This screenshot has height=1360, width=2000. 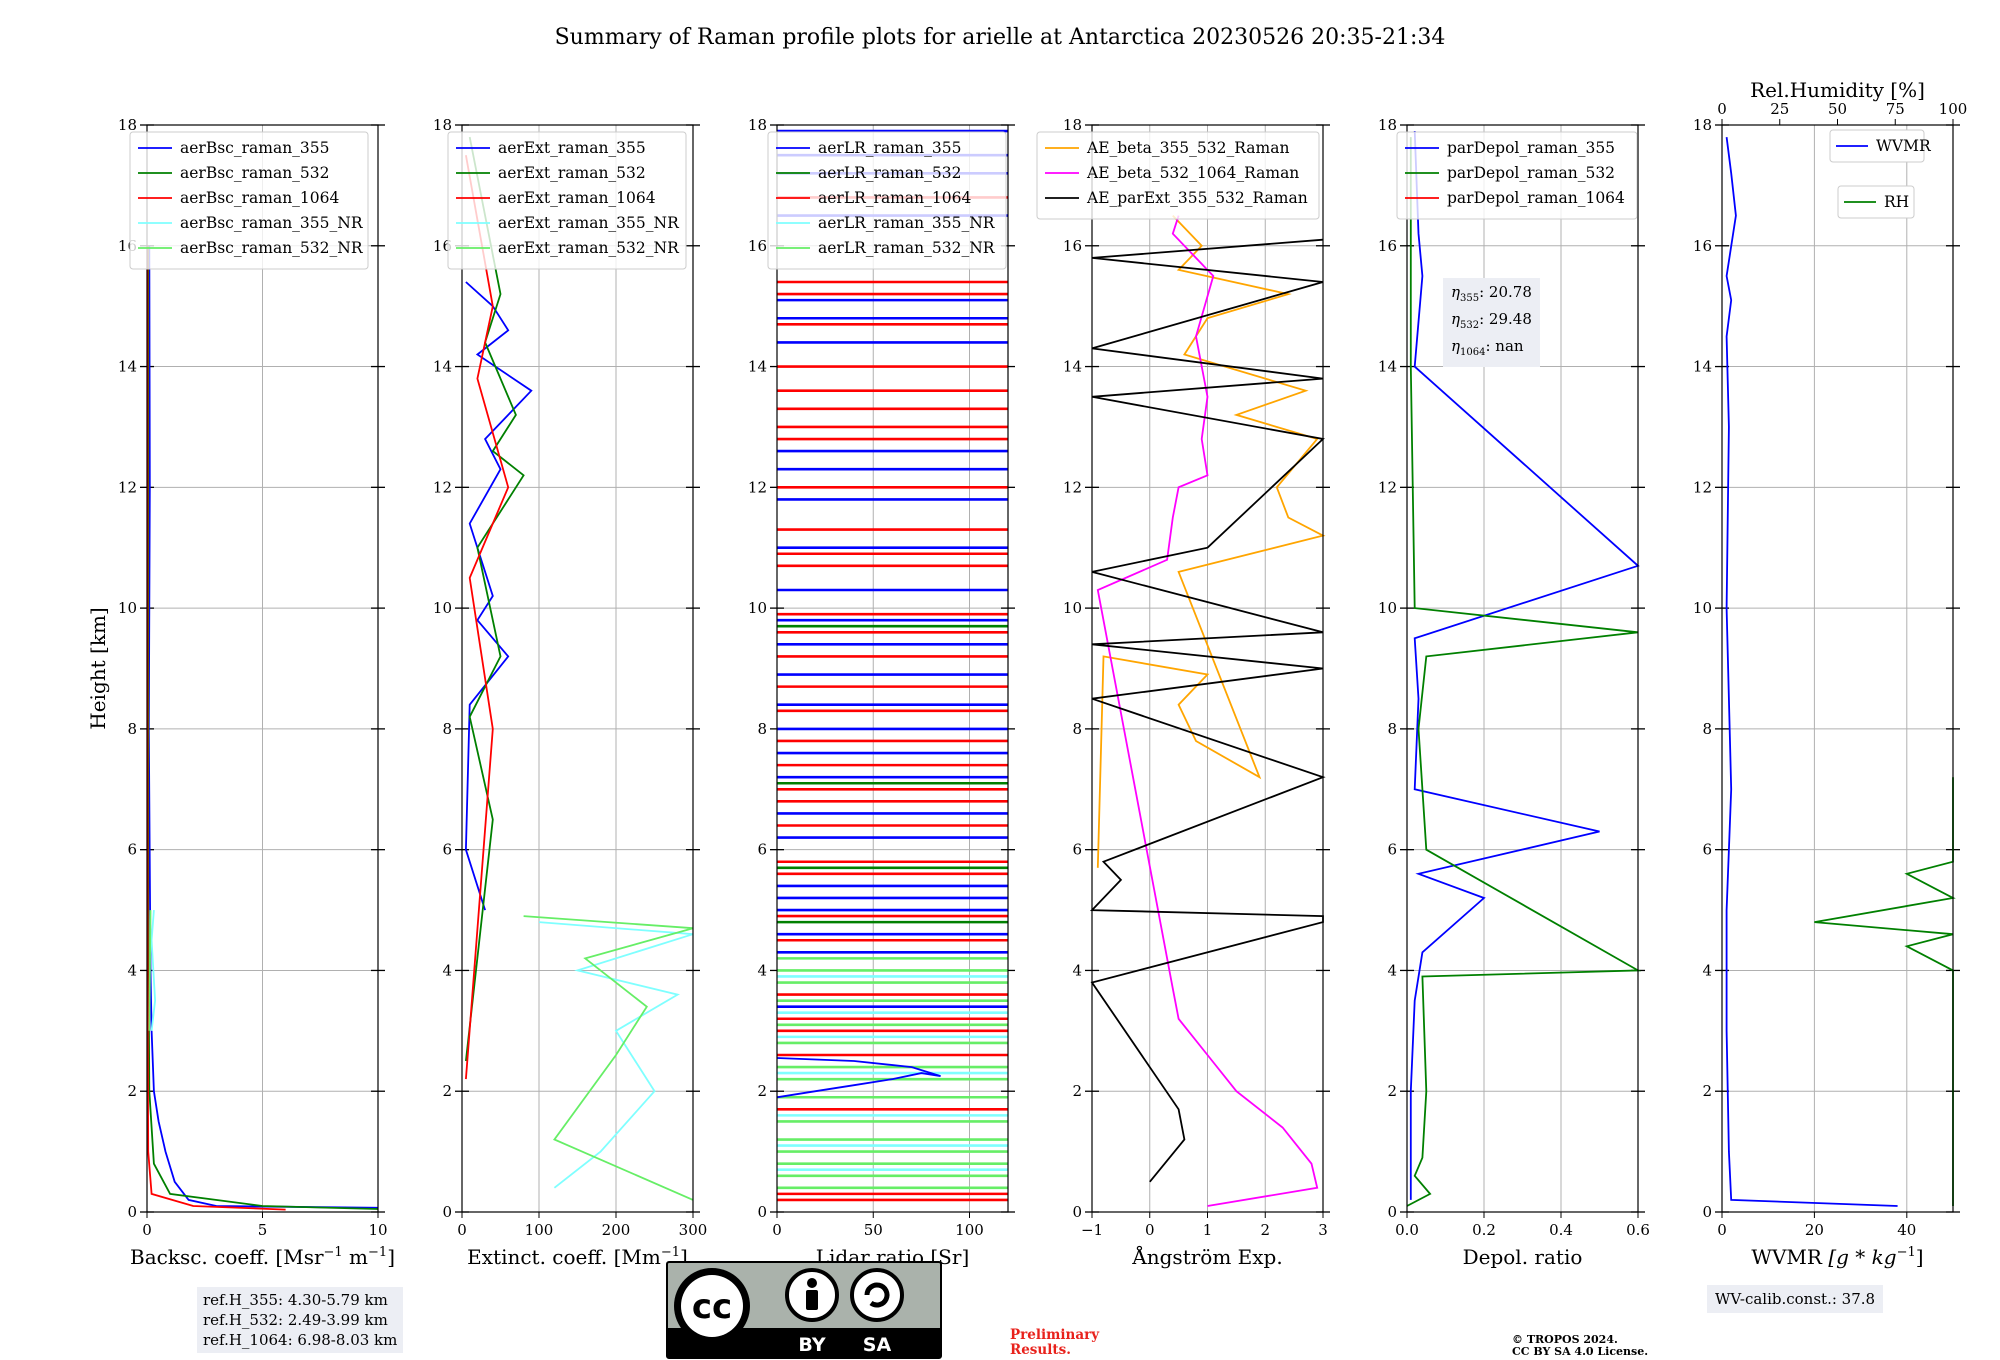 What do you see at coordinates (1638, 1230) in the screenshot?
I see `x-tick-label: 0.6` at bounding box center [1638, 1230].